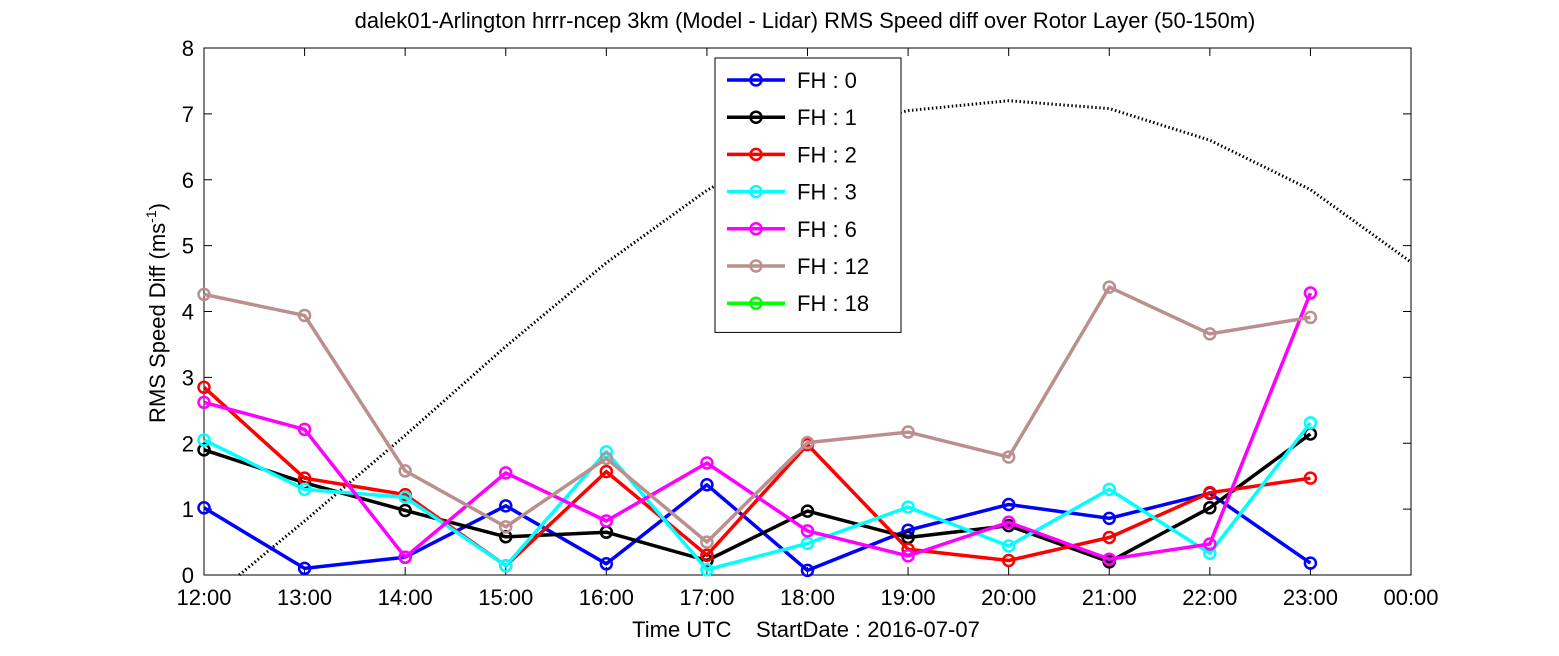 This screenshot has height=656, width=1559. Describe the element at coordinates (151, 216) in the screenshot. I see `y-axis-label-superscript: -1` at that location.